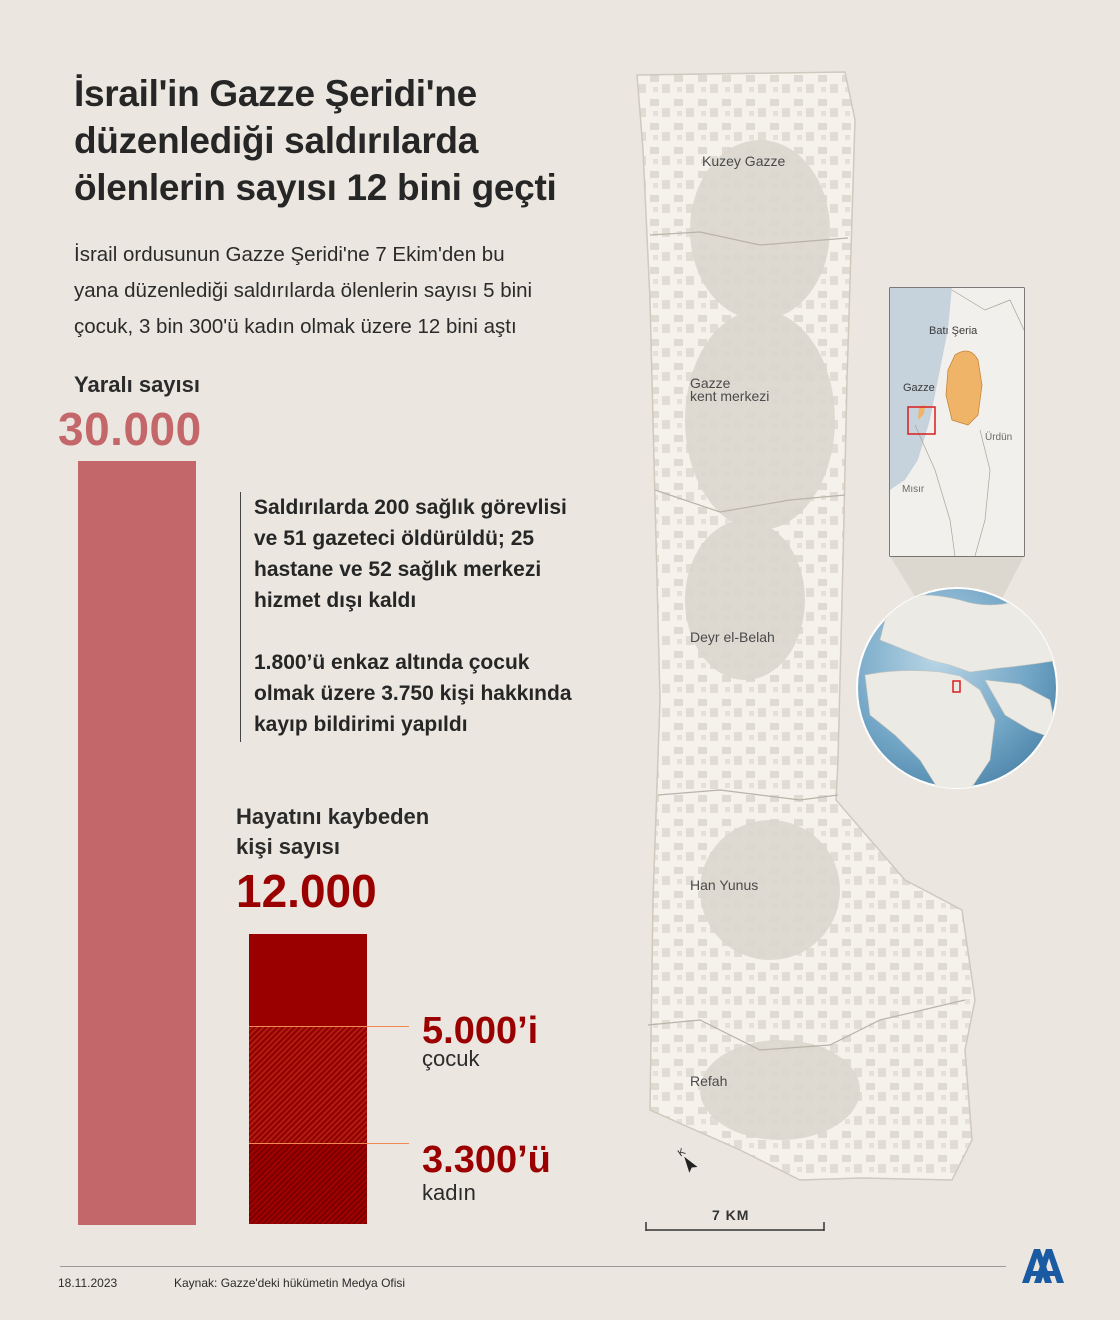 Image resolution: width=1120 pixels, height=1320 pixels. I want to click on place-refah: Refah, so click(708, 1081).